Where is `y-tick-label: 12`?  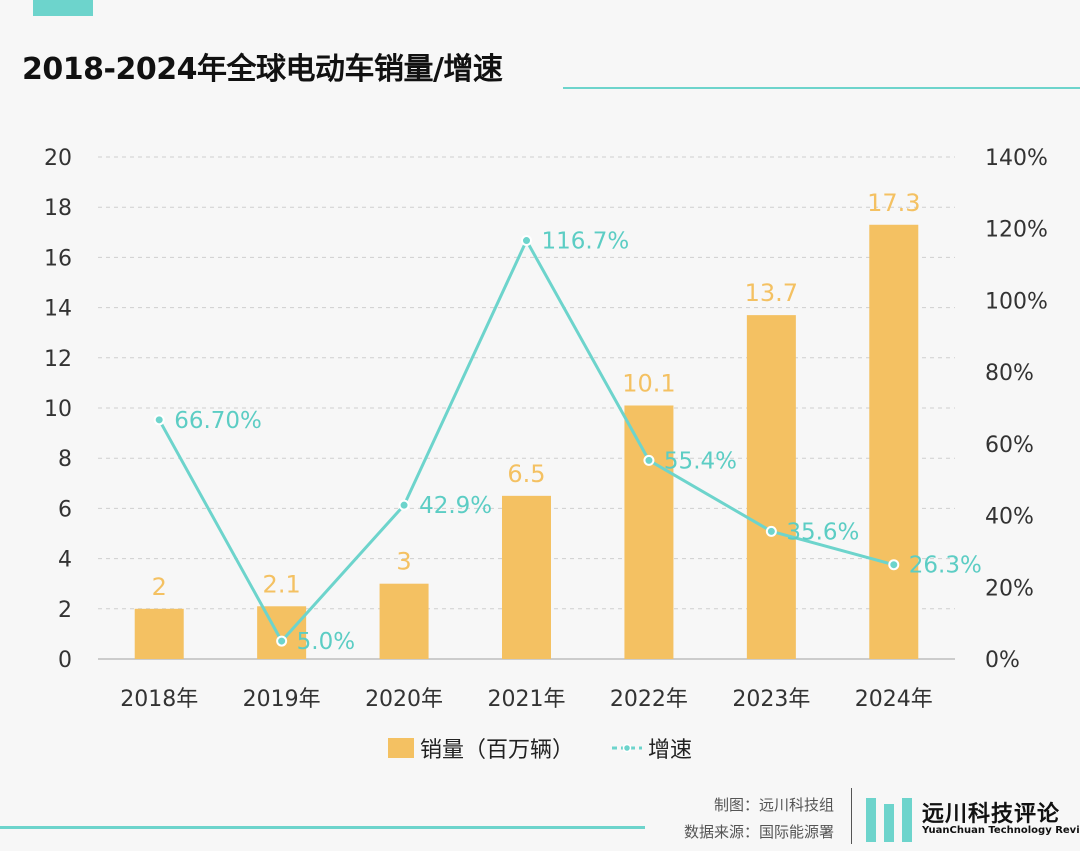
y-tick-label: 12 is located at coordinates (58, 359).